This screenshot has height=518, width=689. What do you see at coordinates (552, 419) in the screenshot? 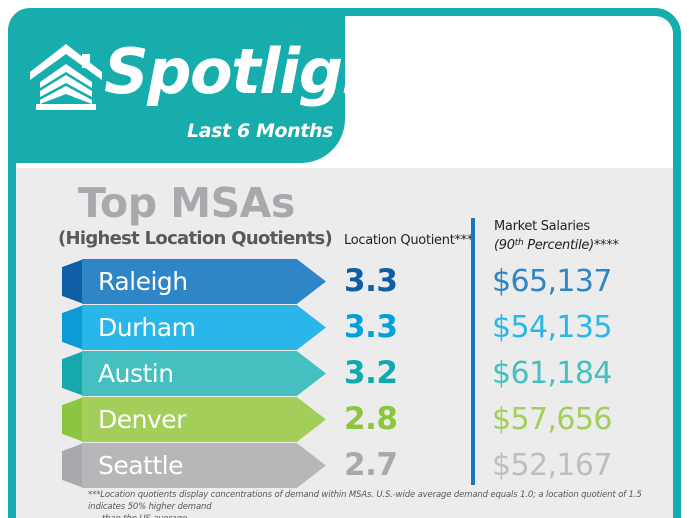
I see `market-salary-value: $57,656` at bounding box center [552, 419].